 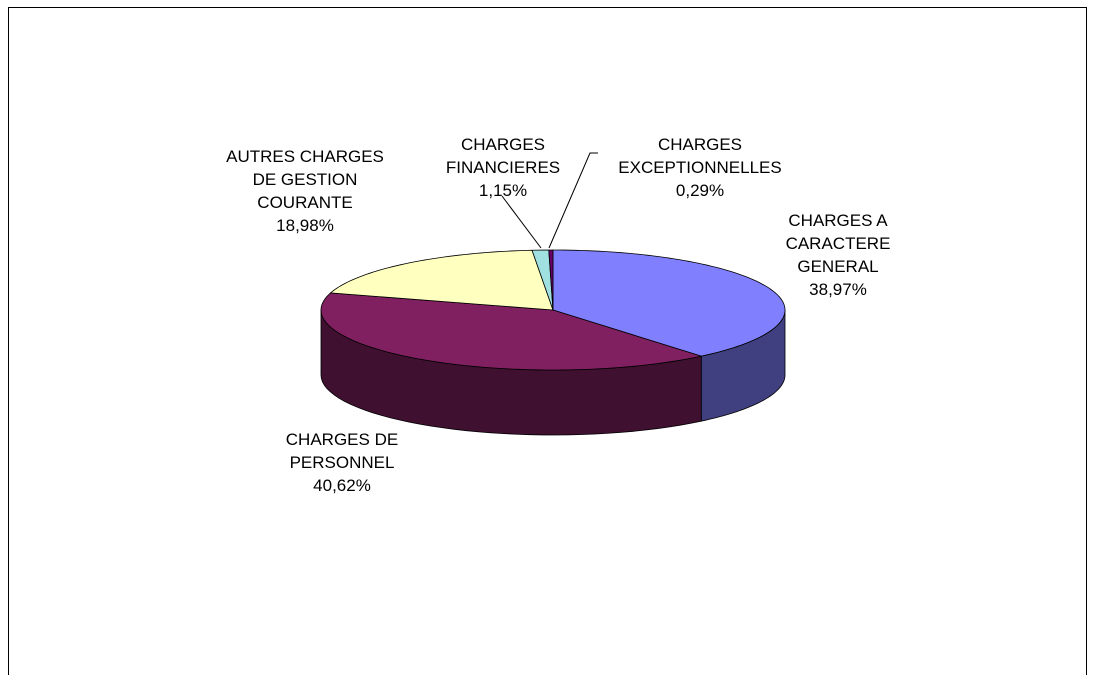 I want to click on value-label: 0,29%, so click(x=700, y=190).